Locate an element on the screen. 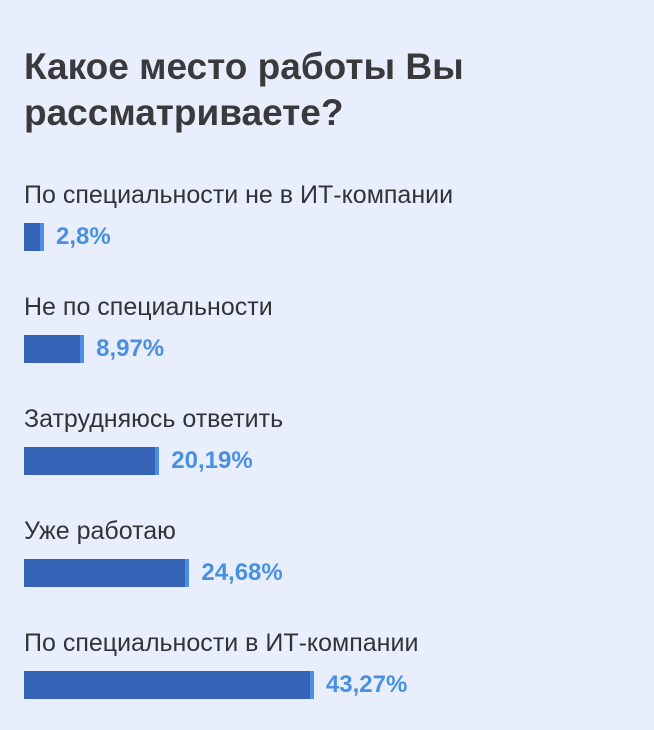  bar-row: Затрудняюсь ответить 20,19% is located at coordinates (329, 444).